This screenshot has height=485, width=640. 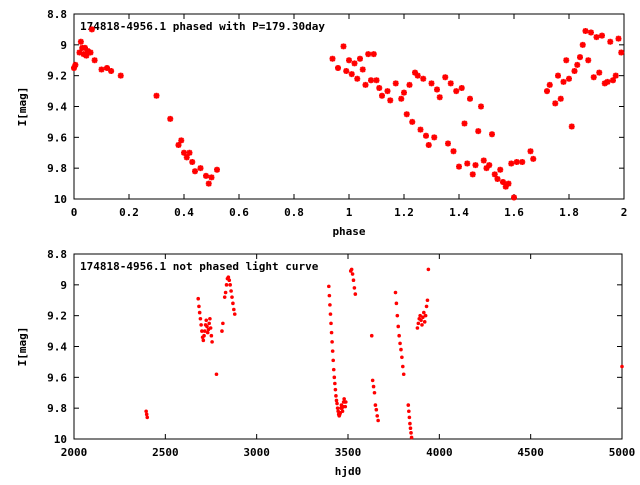 I want to click on x-tick-label: 4500, so click(x=530, y=452).